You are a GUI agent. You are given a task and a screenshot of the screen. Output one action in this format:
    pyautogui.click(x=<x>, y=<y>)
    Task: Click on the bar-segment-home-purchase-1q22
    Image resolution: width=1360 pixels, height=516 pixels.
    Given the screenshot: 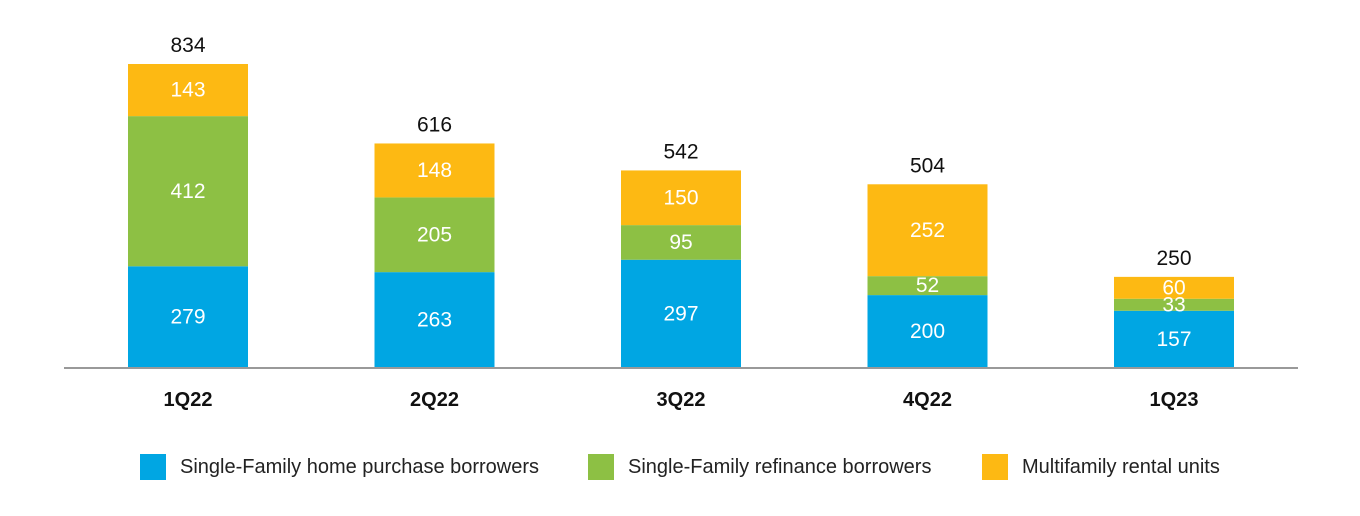 What is the action you would take?
    pyautogui.click(x=188, y=317)
    